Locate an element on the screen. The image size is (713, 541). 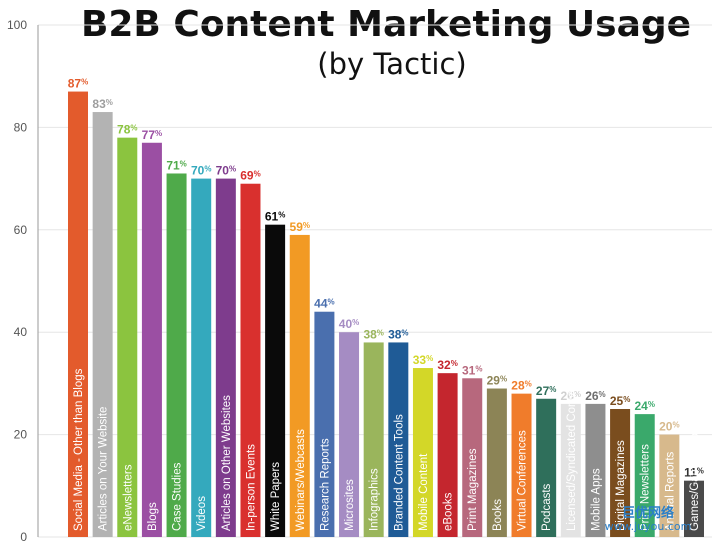
bar-value-label: 61% is located at coordinates (275, 217).